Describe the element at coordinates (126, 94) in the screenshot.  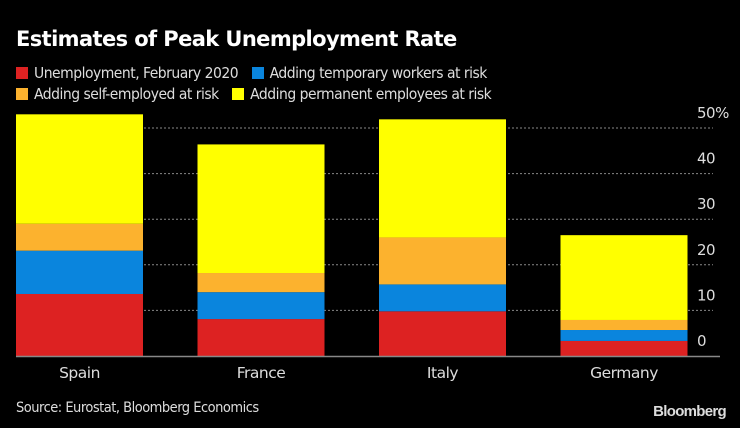
I see `legend-label: Adding self-employed at risk` at that location.